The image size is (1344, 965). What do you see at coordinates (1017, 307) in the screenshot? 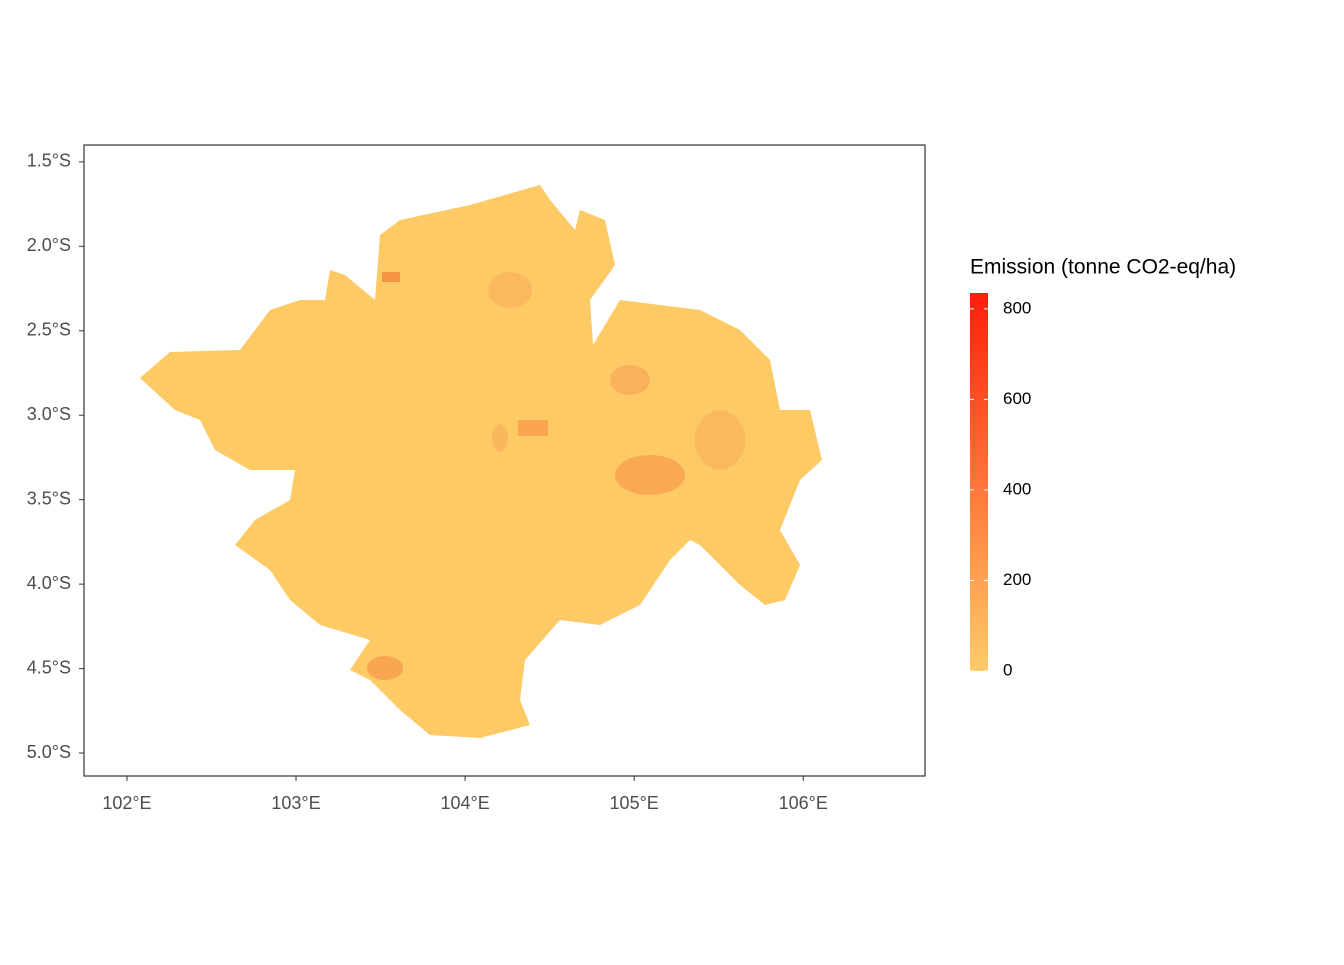
I see `colorbar-label: 800` at bounding box center [1017, 307].